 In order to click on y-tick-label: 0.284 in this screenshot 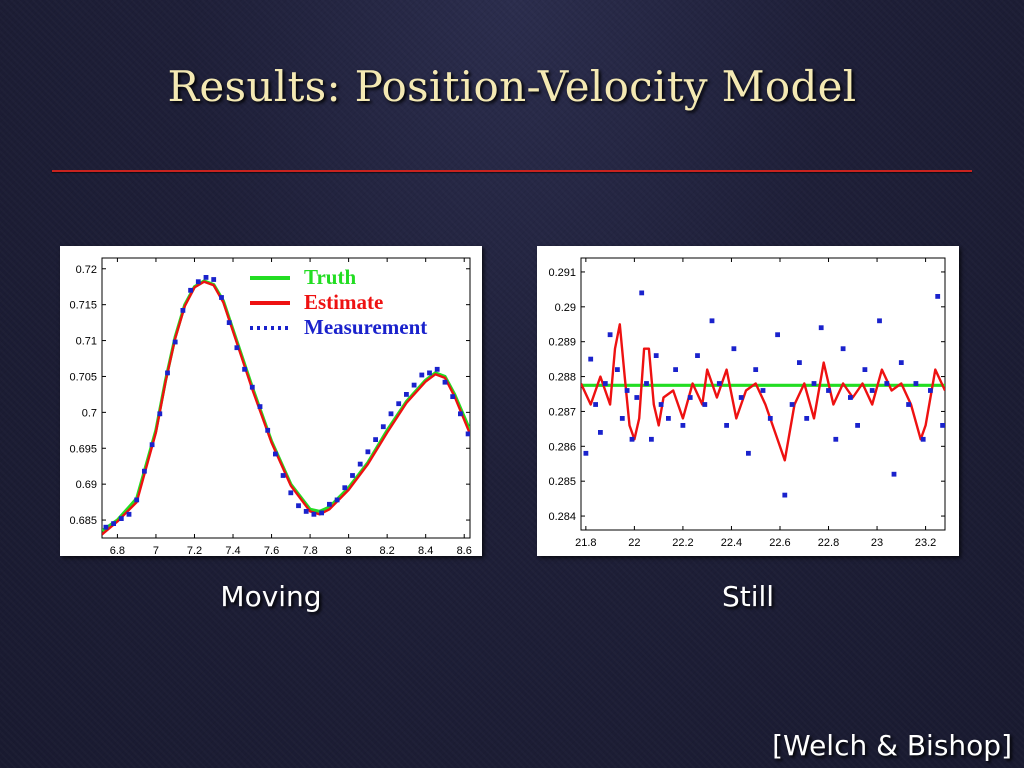, I will do `click(562, 517)`.